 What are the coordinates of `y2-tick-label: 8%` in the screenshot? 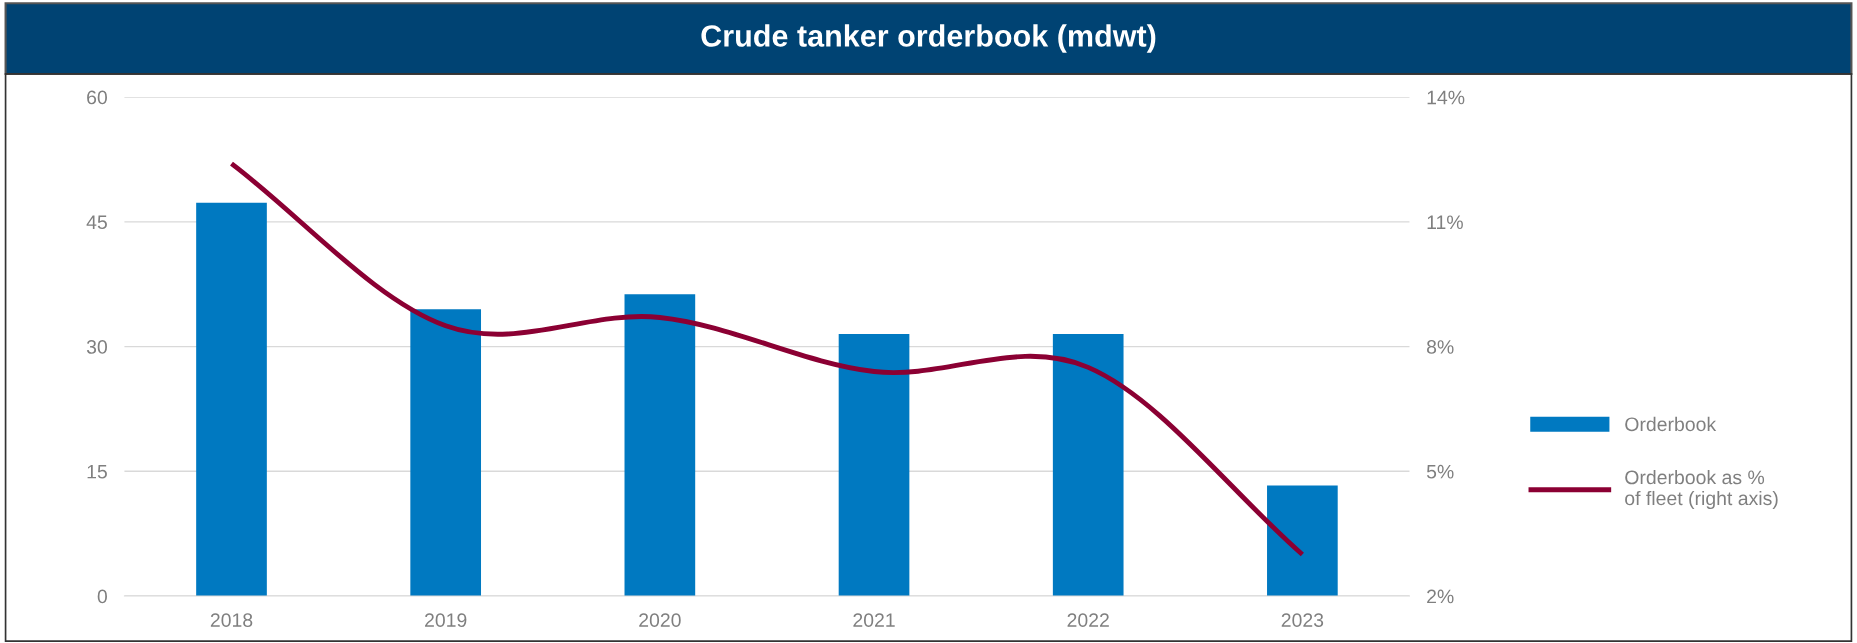 It's located at (1440, 347).